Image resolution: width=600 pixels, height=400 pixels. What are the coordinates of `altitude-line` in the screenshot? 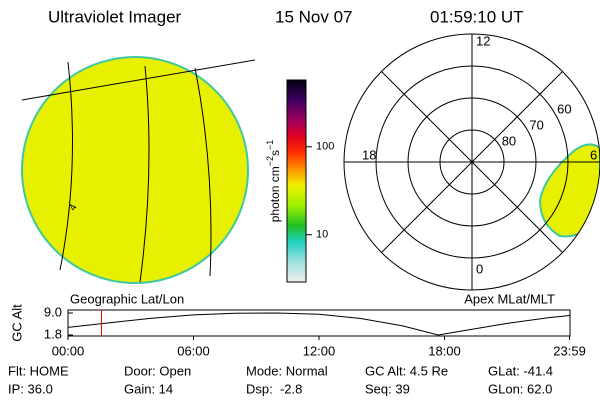 It's located at (319, 324).